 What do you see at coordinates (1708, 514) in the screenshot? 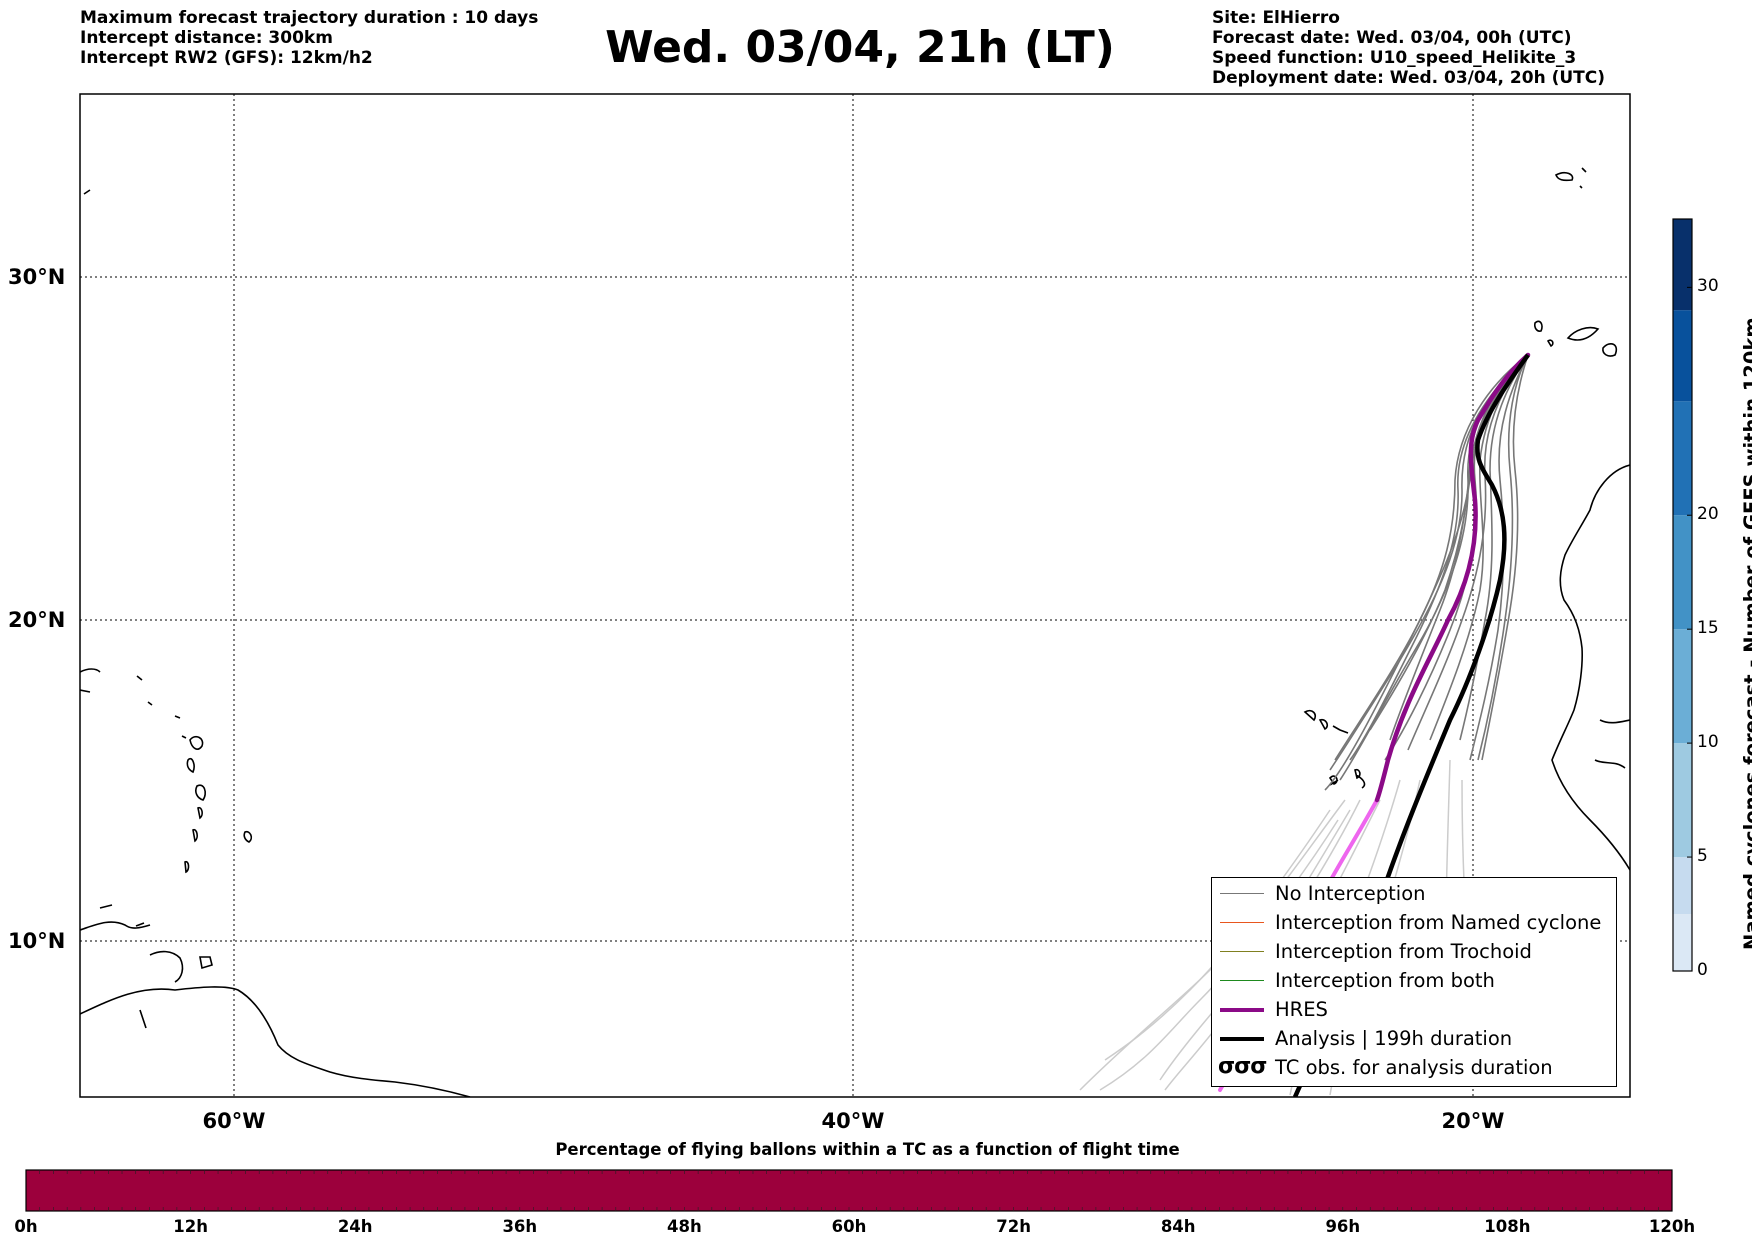
I see `right-colorbar-tick-label: 20` at bounding box center [1708, 514].